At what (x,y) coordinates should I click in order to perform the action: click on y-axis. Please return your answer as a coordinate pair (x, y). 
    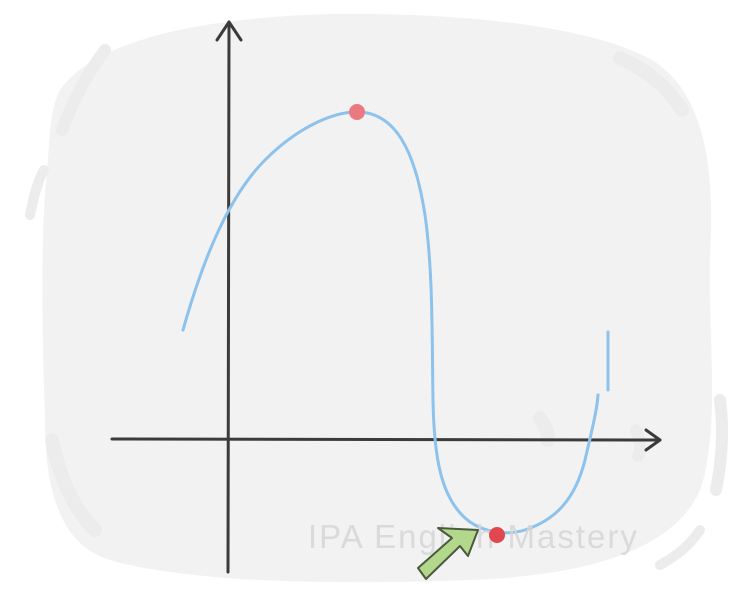
    Looking at the image, I should click on (228, 297).